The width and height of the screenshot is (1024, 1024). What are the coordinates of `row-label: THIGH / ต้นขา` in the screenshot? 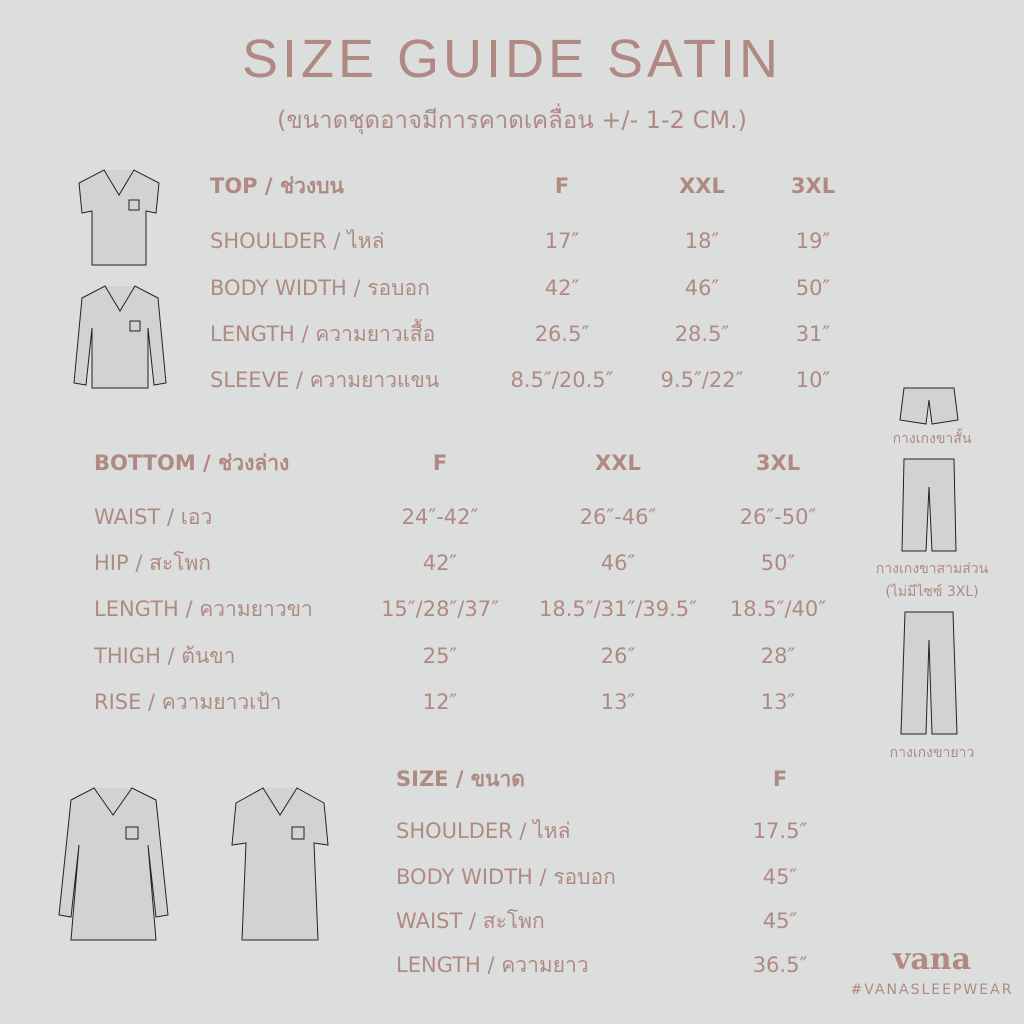 It's located at (165, 656).